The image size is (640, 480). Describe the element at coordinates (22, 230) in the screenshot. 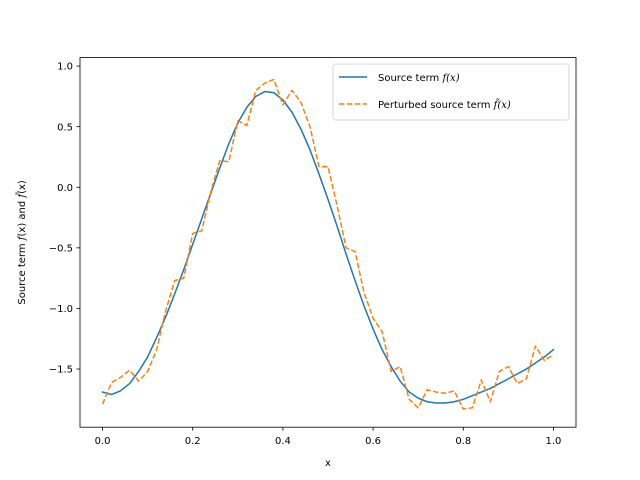

I see `y-axis-label-arg1: (x)` at that location.